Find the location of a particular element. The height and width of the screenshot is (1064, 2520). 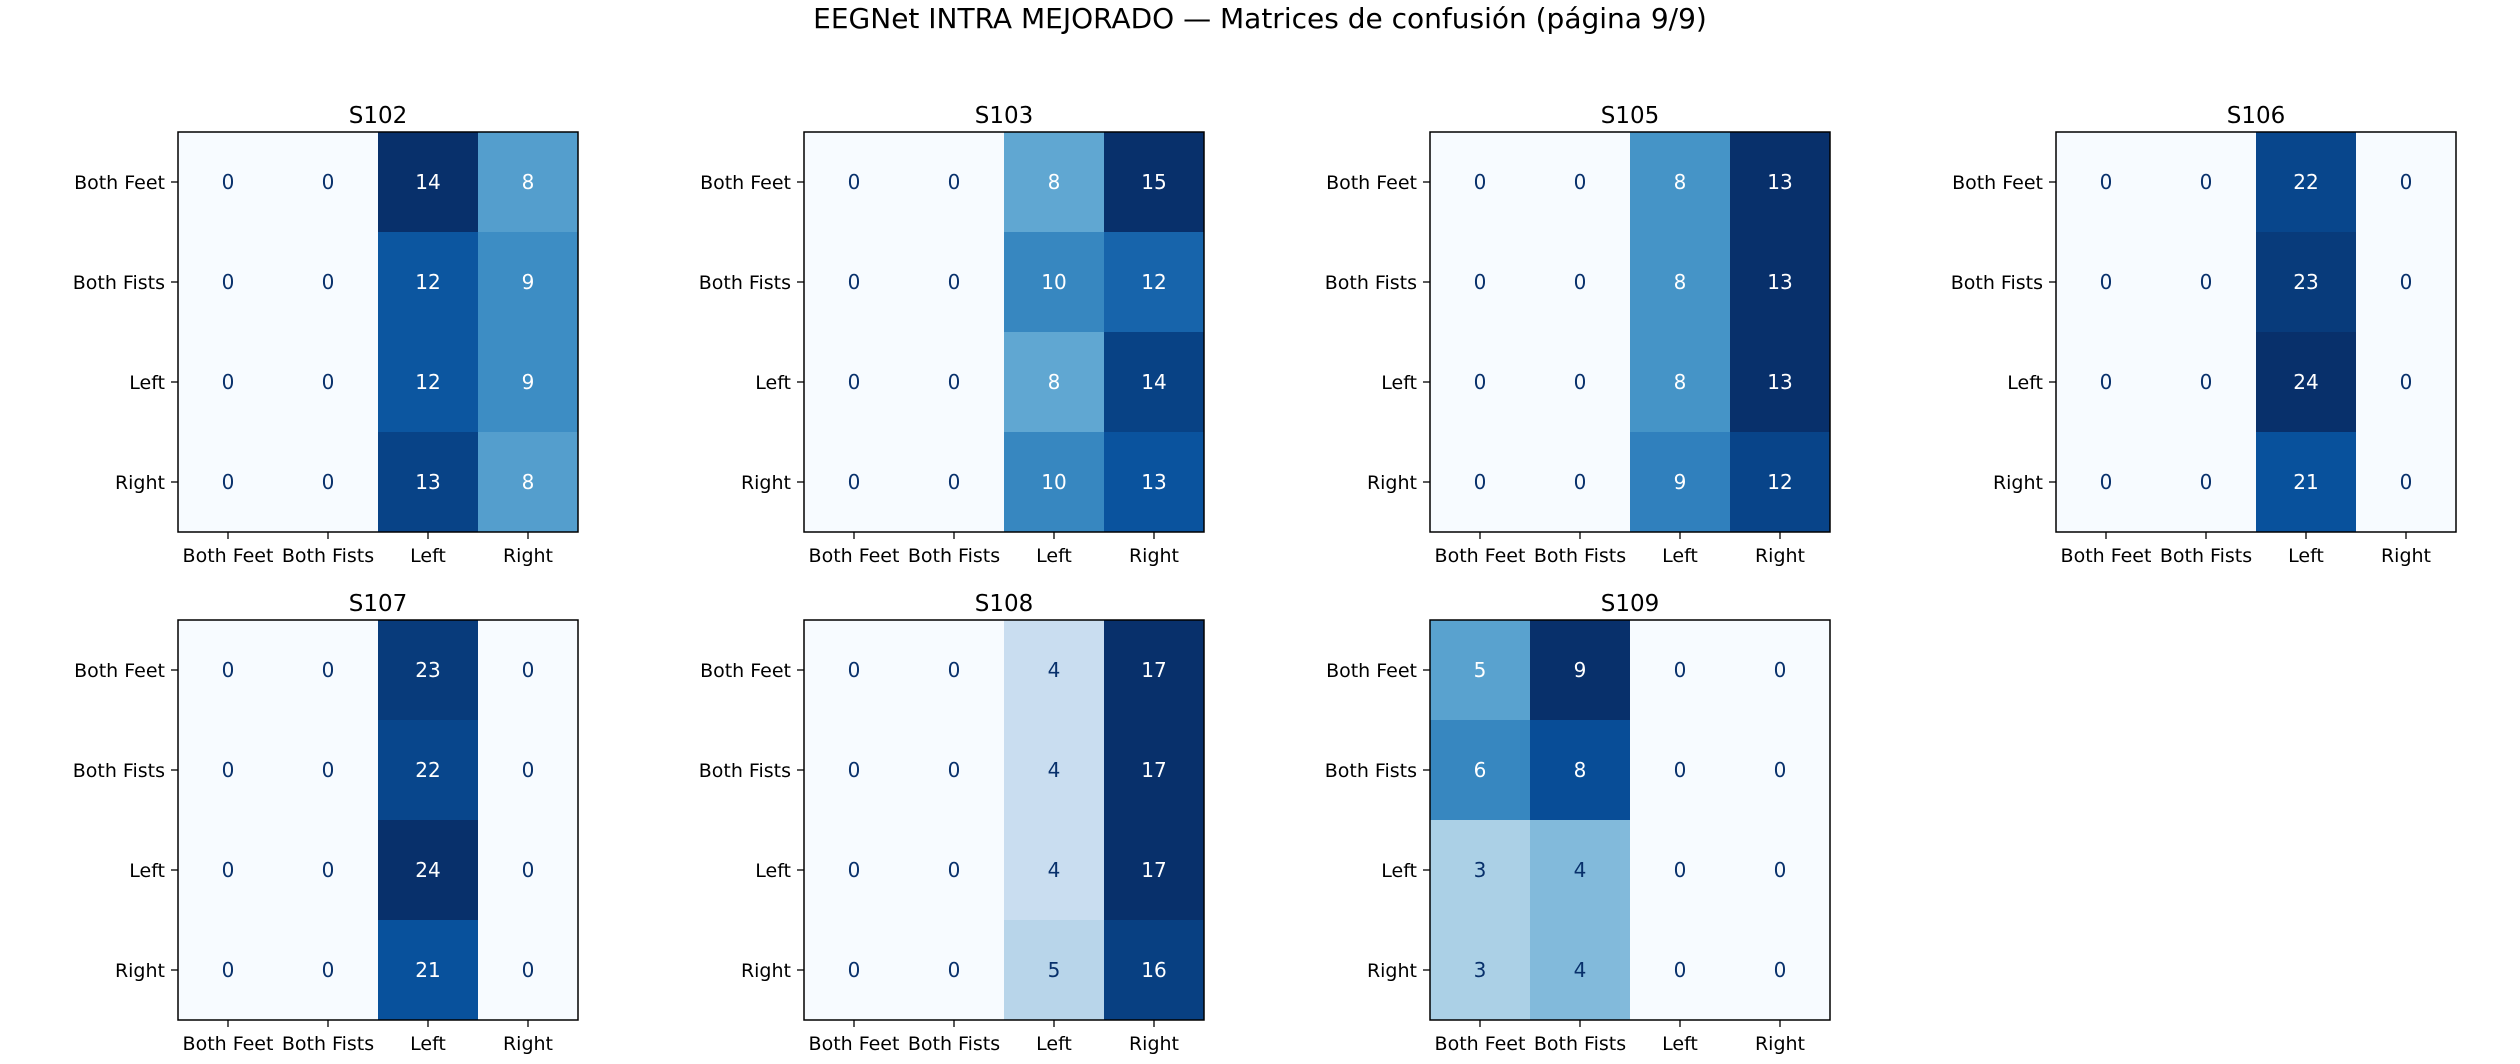

cell-value: 5 is located at coordinates (1054, 970).